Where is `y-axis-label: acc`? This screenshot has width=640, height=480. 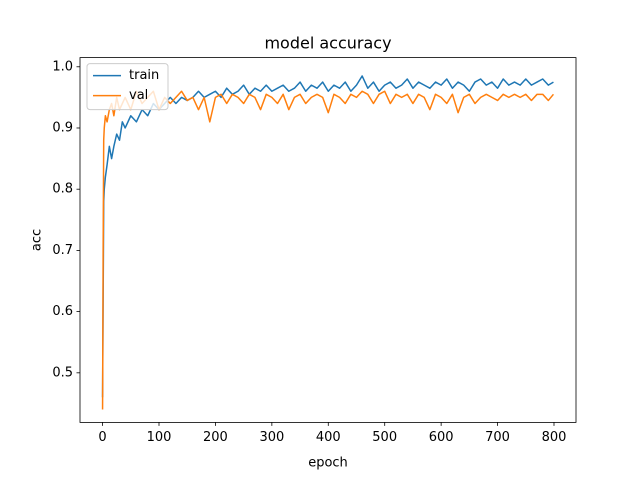 y-axis-label: acc is located at coordinates (37, 240).